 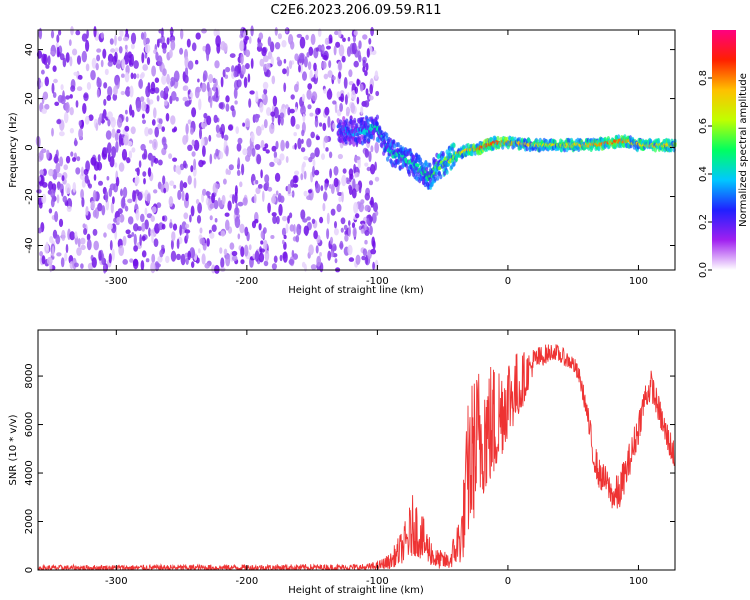 I want to click on snr-y-tick-label: 8000, so click(x=29, y=375).